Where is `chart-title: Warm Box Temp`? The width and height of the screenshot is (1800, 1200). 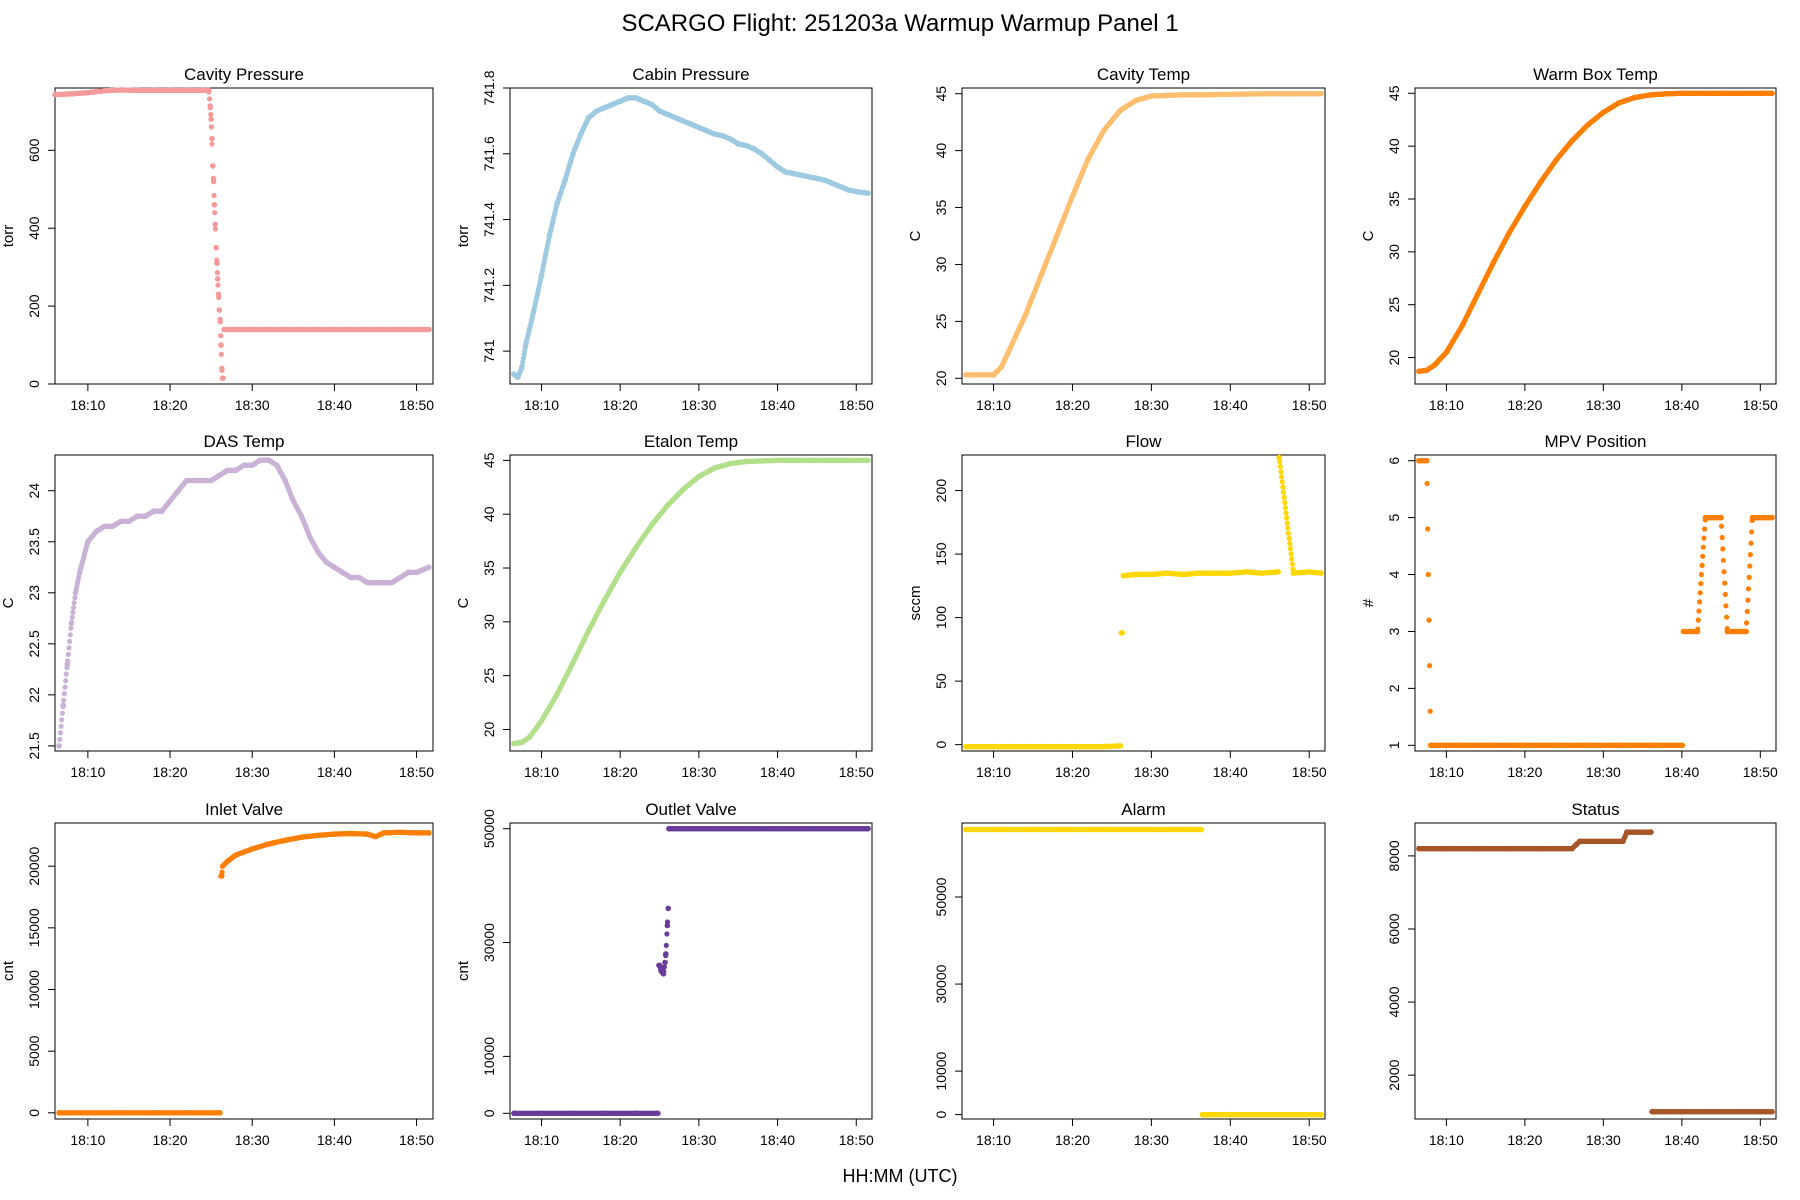 chart-title: Warm Box Temp is located at coordinates (1595, 74).